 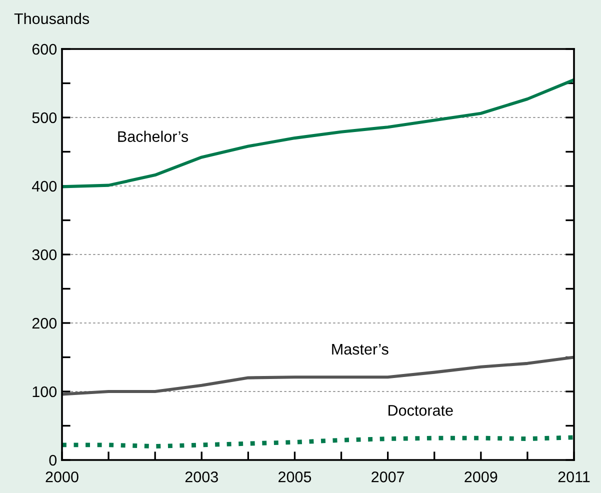 What do you see at coordinates (53, 460) in the screenshot?
I see `y-tick-label: 0` at bounding box center [53, 460].